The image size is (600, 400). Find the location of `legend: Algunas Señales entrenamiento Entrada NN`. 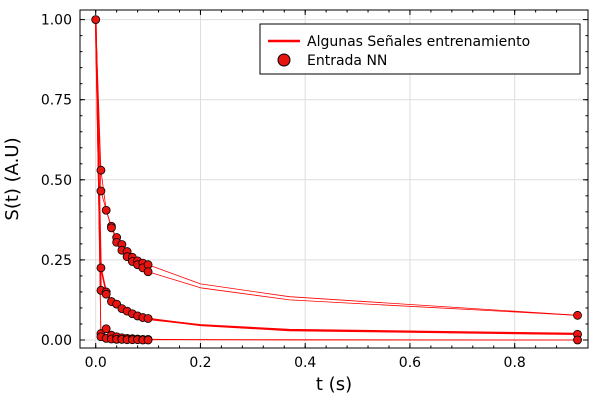

legend: Algunas Señales entrenamiento Entrada NN is located at coordinates (420, 49).